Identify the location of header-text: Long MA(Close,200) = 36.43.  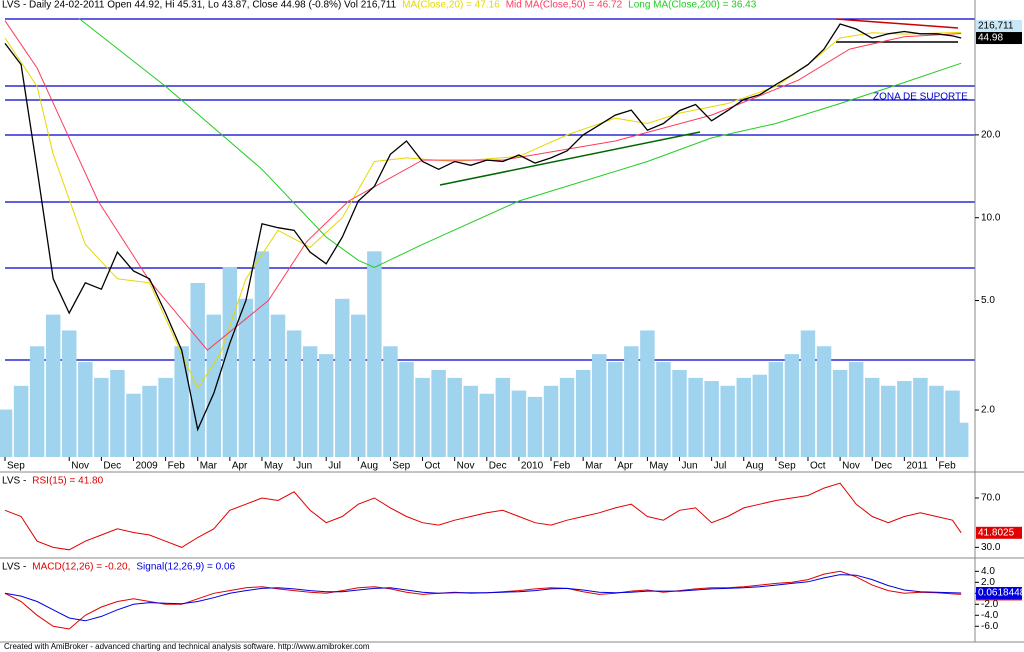
(692, 5).